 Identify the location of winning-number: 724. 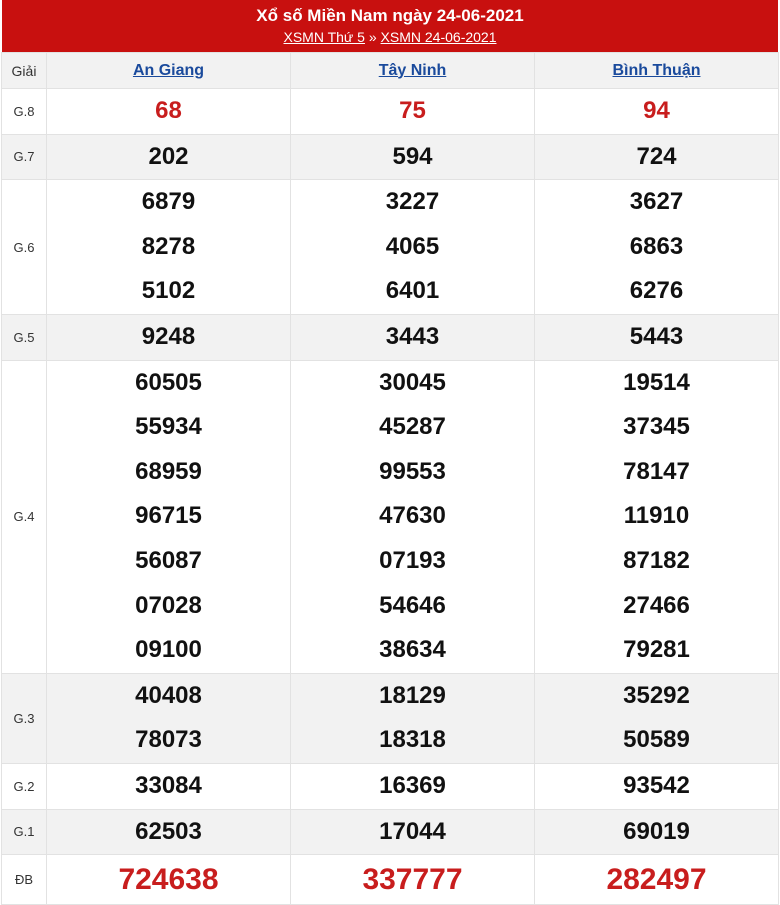
(656, 156).